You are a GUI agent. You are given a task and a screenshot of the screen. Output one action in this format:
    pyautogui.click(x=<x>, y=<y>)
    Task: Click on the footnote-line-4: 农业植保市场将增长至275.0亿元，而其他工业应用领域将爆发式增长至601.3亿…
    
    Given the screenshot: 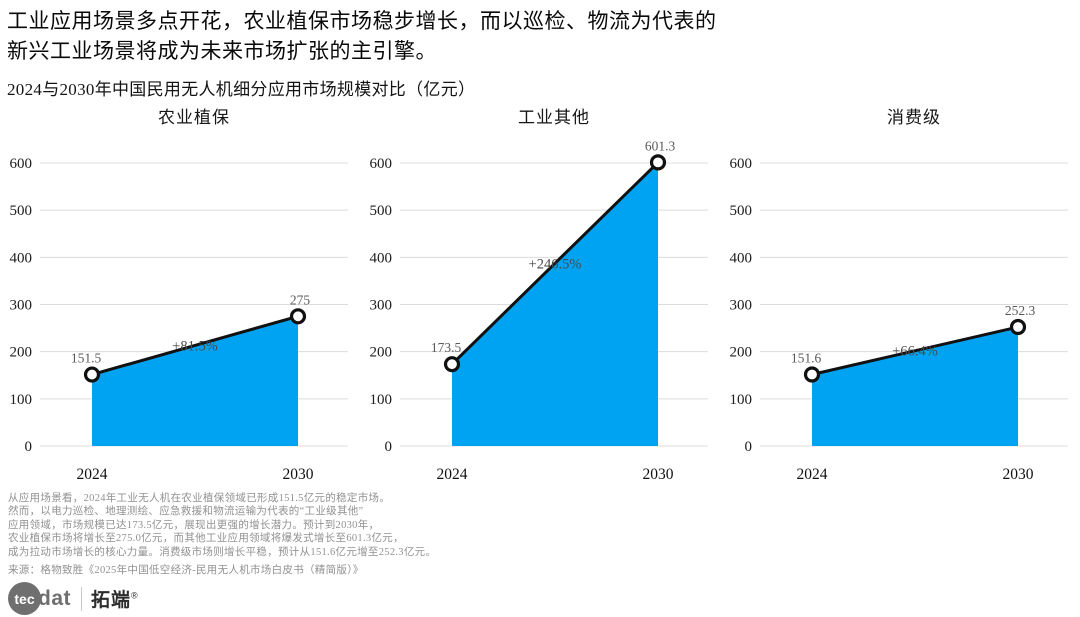 What is the action you would take?
    pyautogui.click(x=206, y=539)
    